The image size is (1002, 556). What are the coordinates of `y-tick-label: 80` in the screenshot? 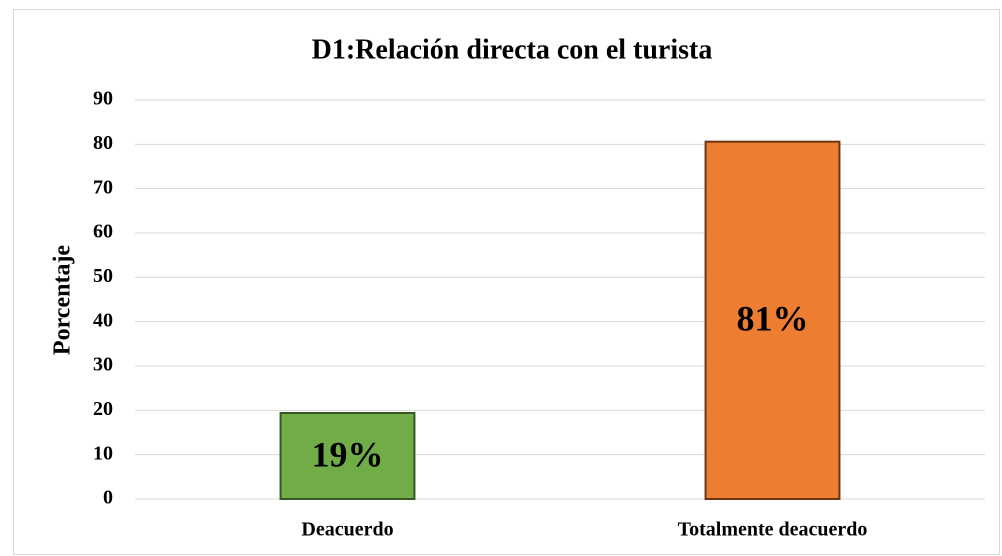 It's located at (103, 143).